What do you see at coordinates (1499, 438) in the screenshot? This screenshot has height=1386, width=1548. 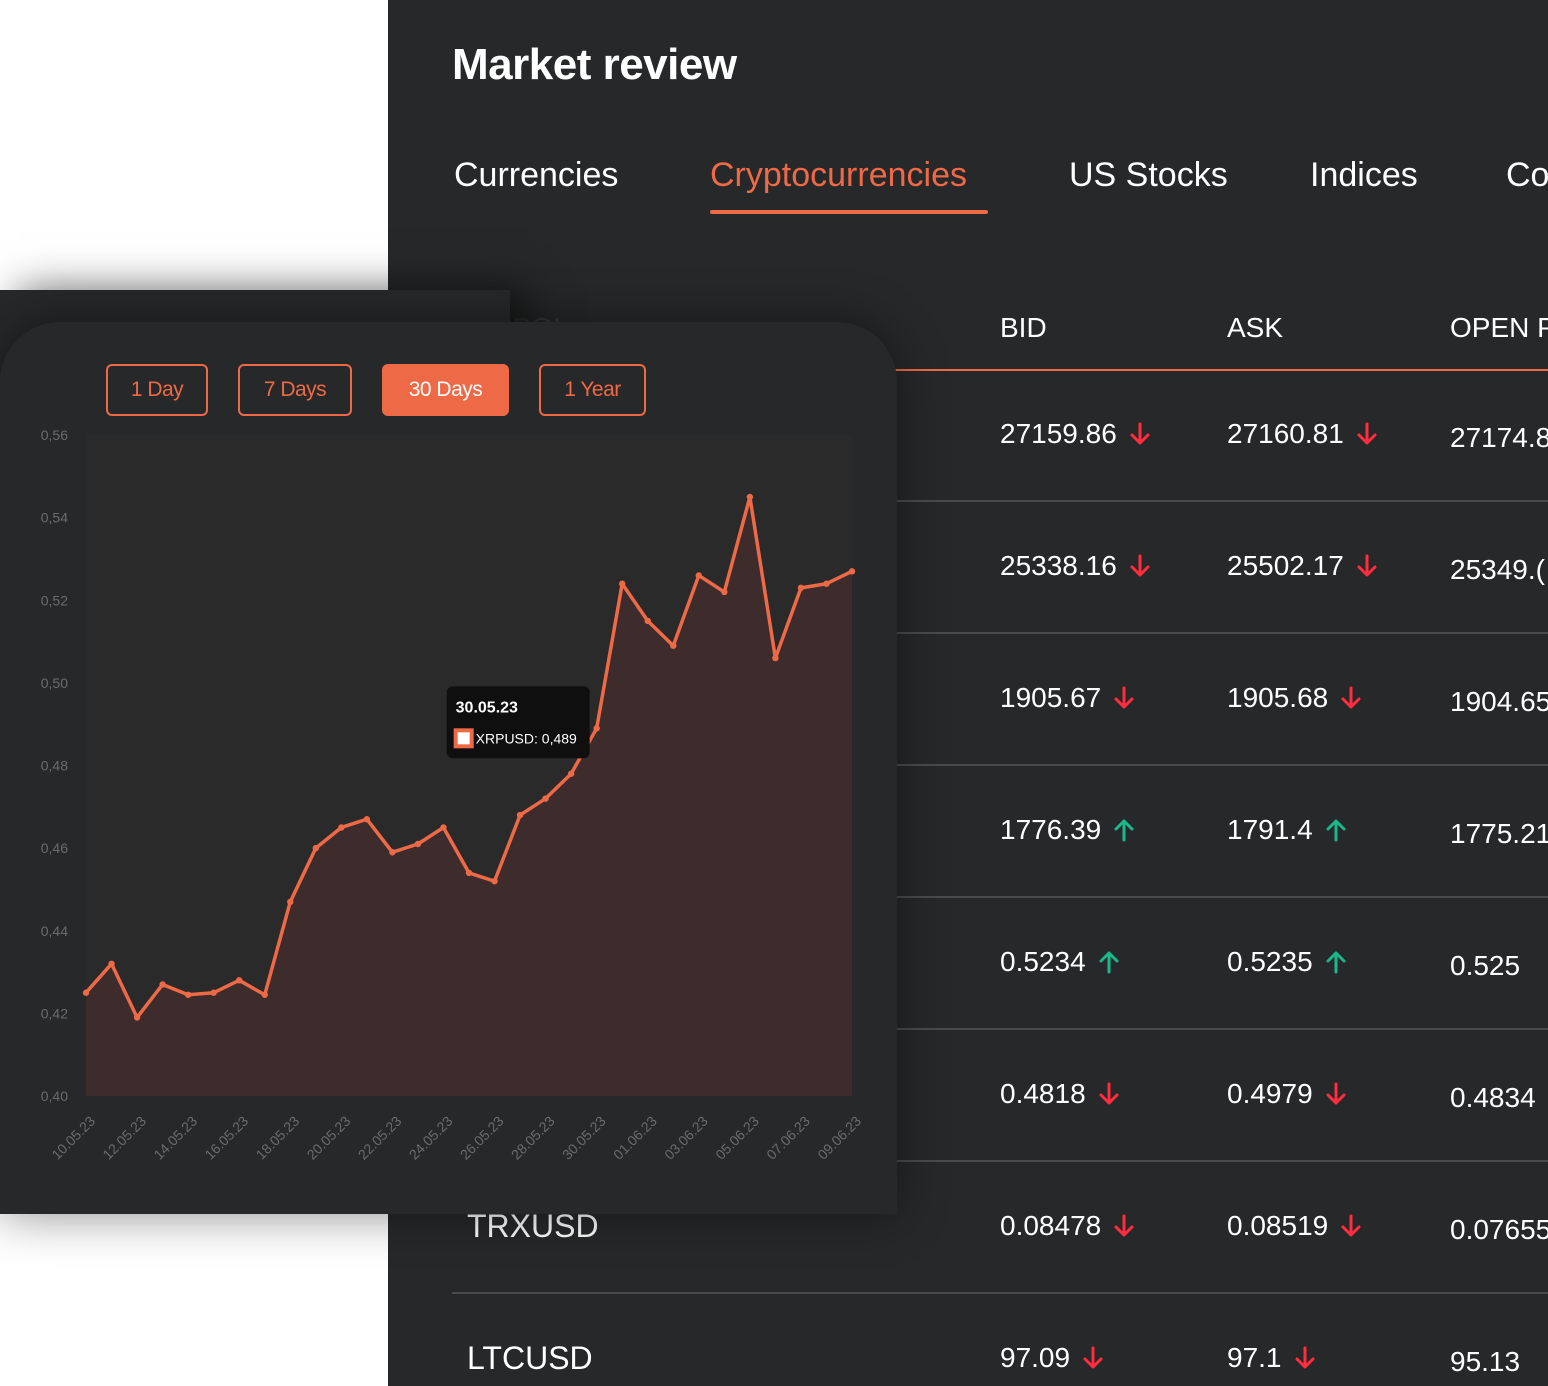 I see `open-cell: 27174.8` at bounding box center [1499, 438].